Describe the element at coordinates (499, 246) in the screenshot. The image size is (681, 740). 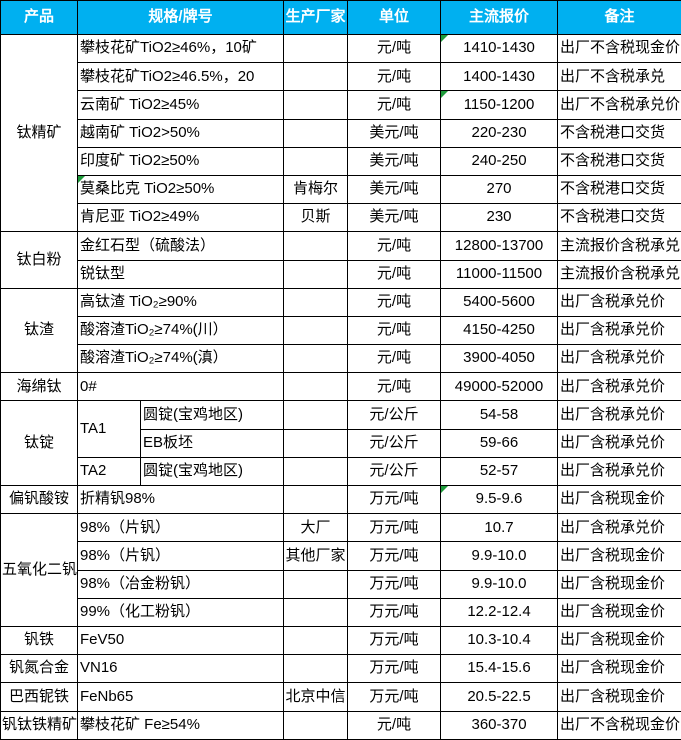
I see `price-cell: 12800-13700` at that location.